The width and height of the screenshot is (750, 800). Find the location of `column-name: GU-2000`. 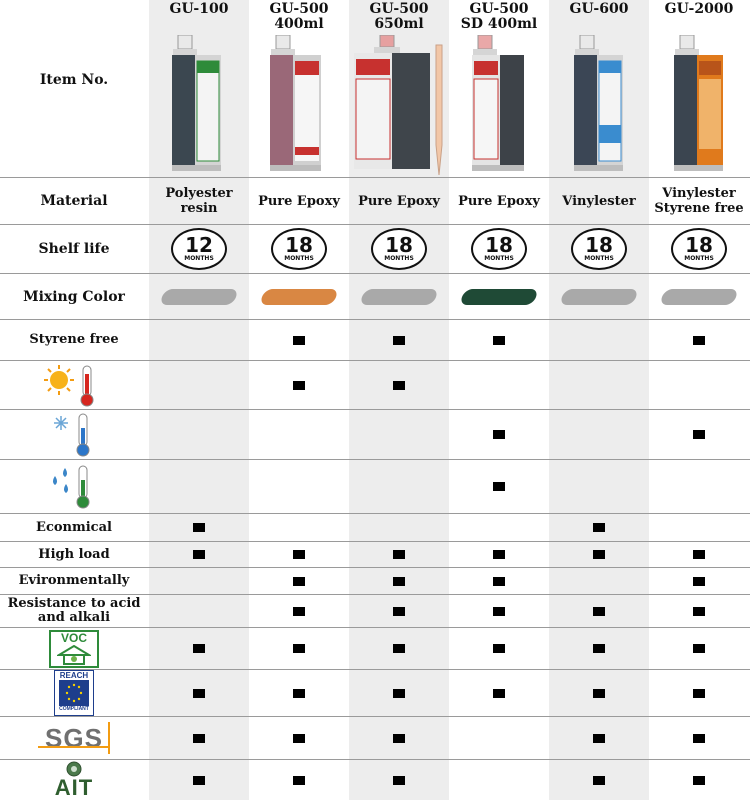

column-name: GU-2000 is located at coordinates (699, 9).